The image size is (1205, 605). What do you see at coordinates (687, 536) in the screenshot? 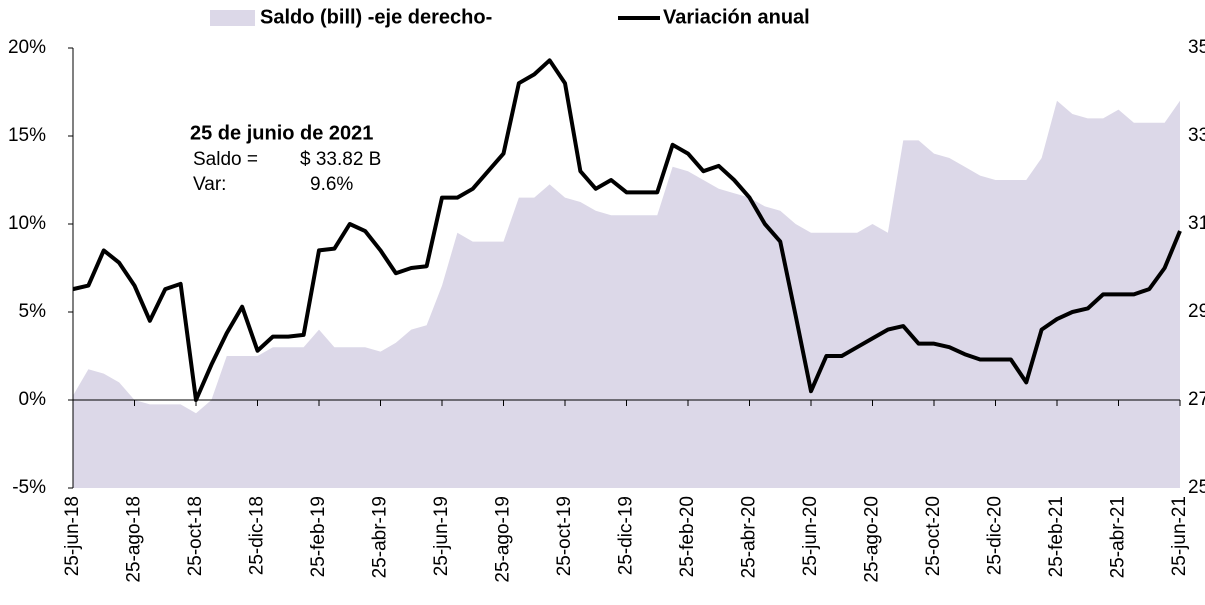
I see `x-tick-label: 25-feb-20` at bounding box center [687, 536].